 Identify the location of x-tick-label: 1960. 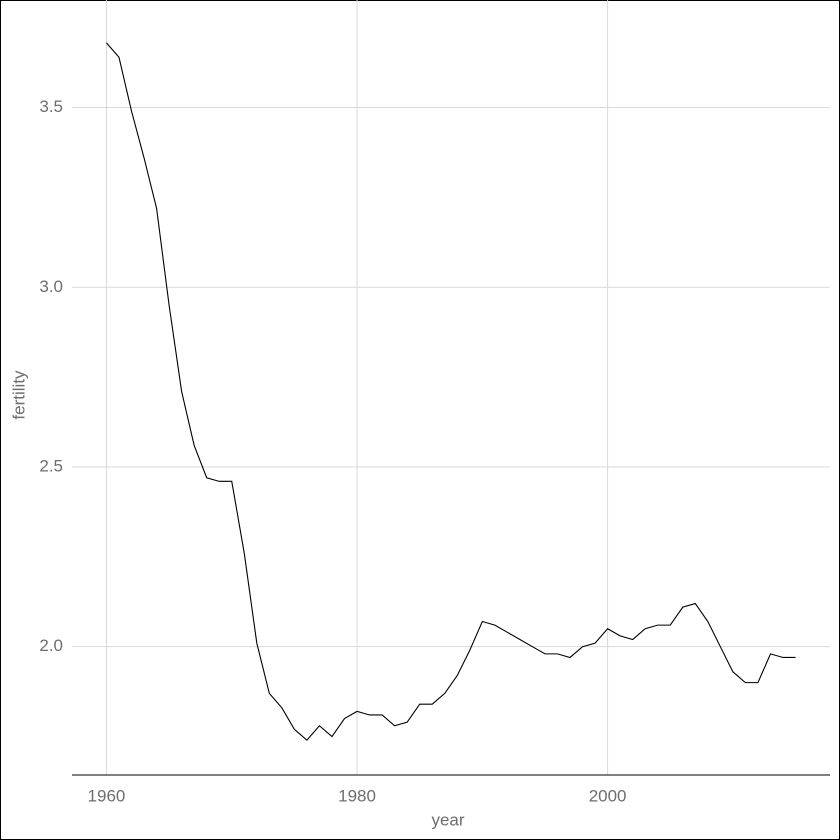
(107, 795).